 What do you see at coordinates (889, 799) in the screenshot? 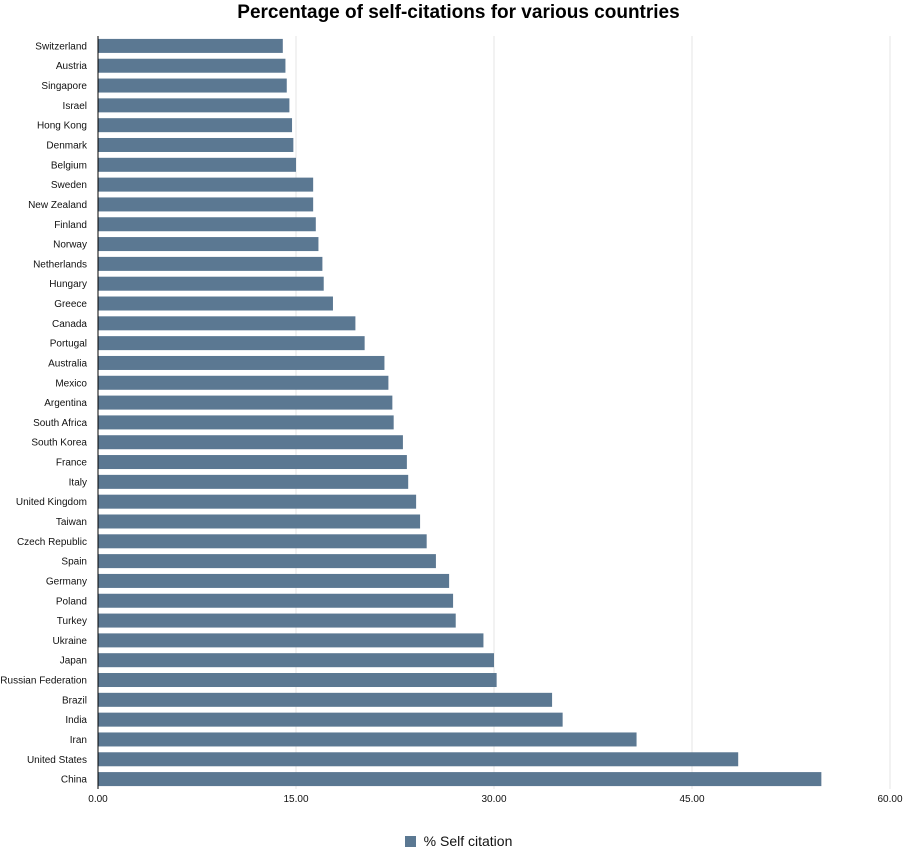
I see `x-tick-label: 60.00` at bounding box center [889, 799].